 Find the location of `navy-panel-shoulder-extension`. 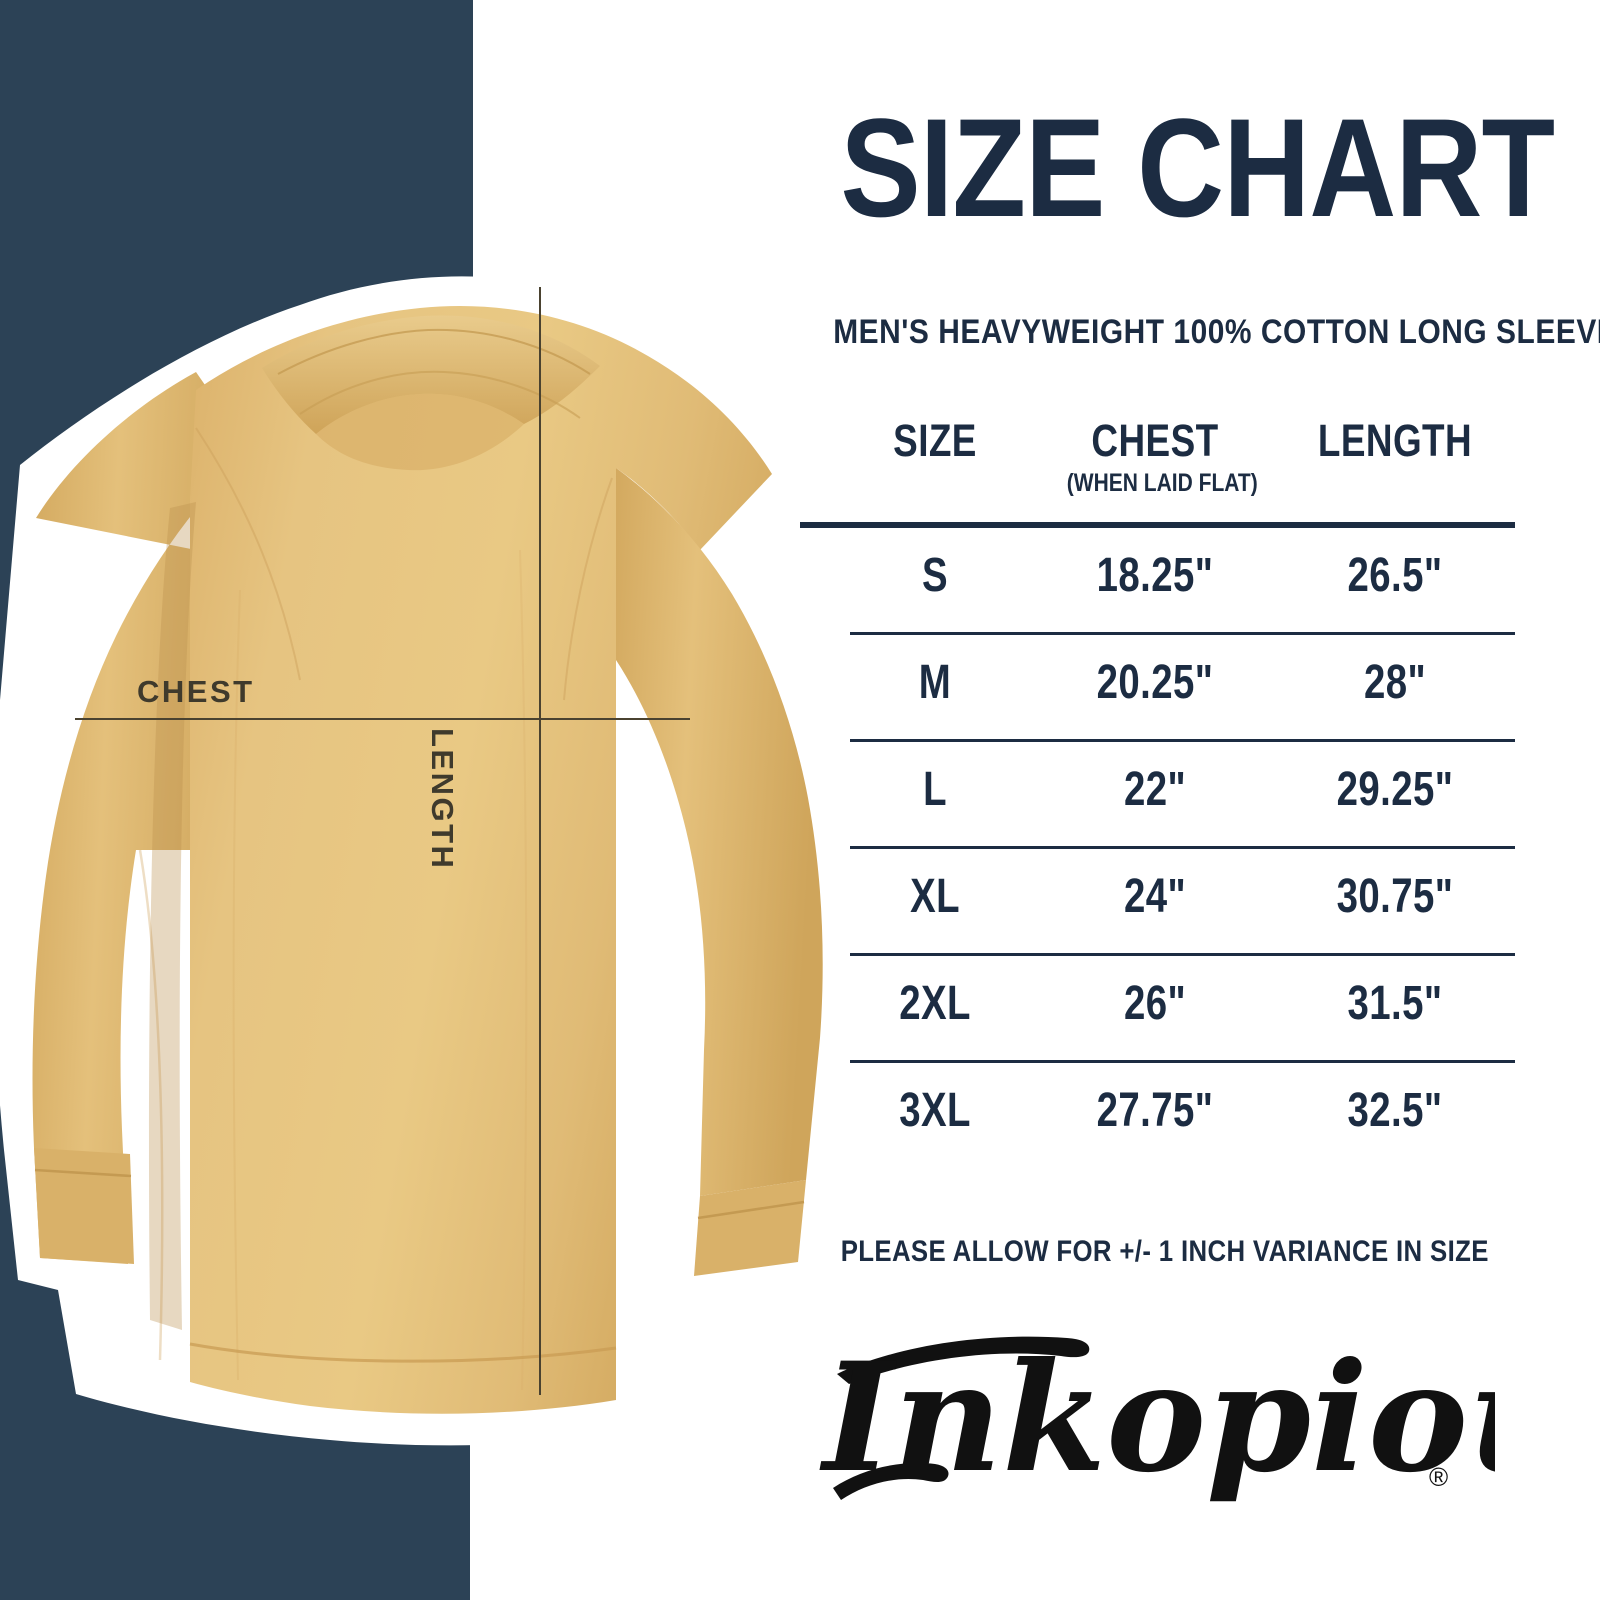

navy-panel-shoulder-extension is located at coordinates (458, 144).